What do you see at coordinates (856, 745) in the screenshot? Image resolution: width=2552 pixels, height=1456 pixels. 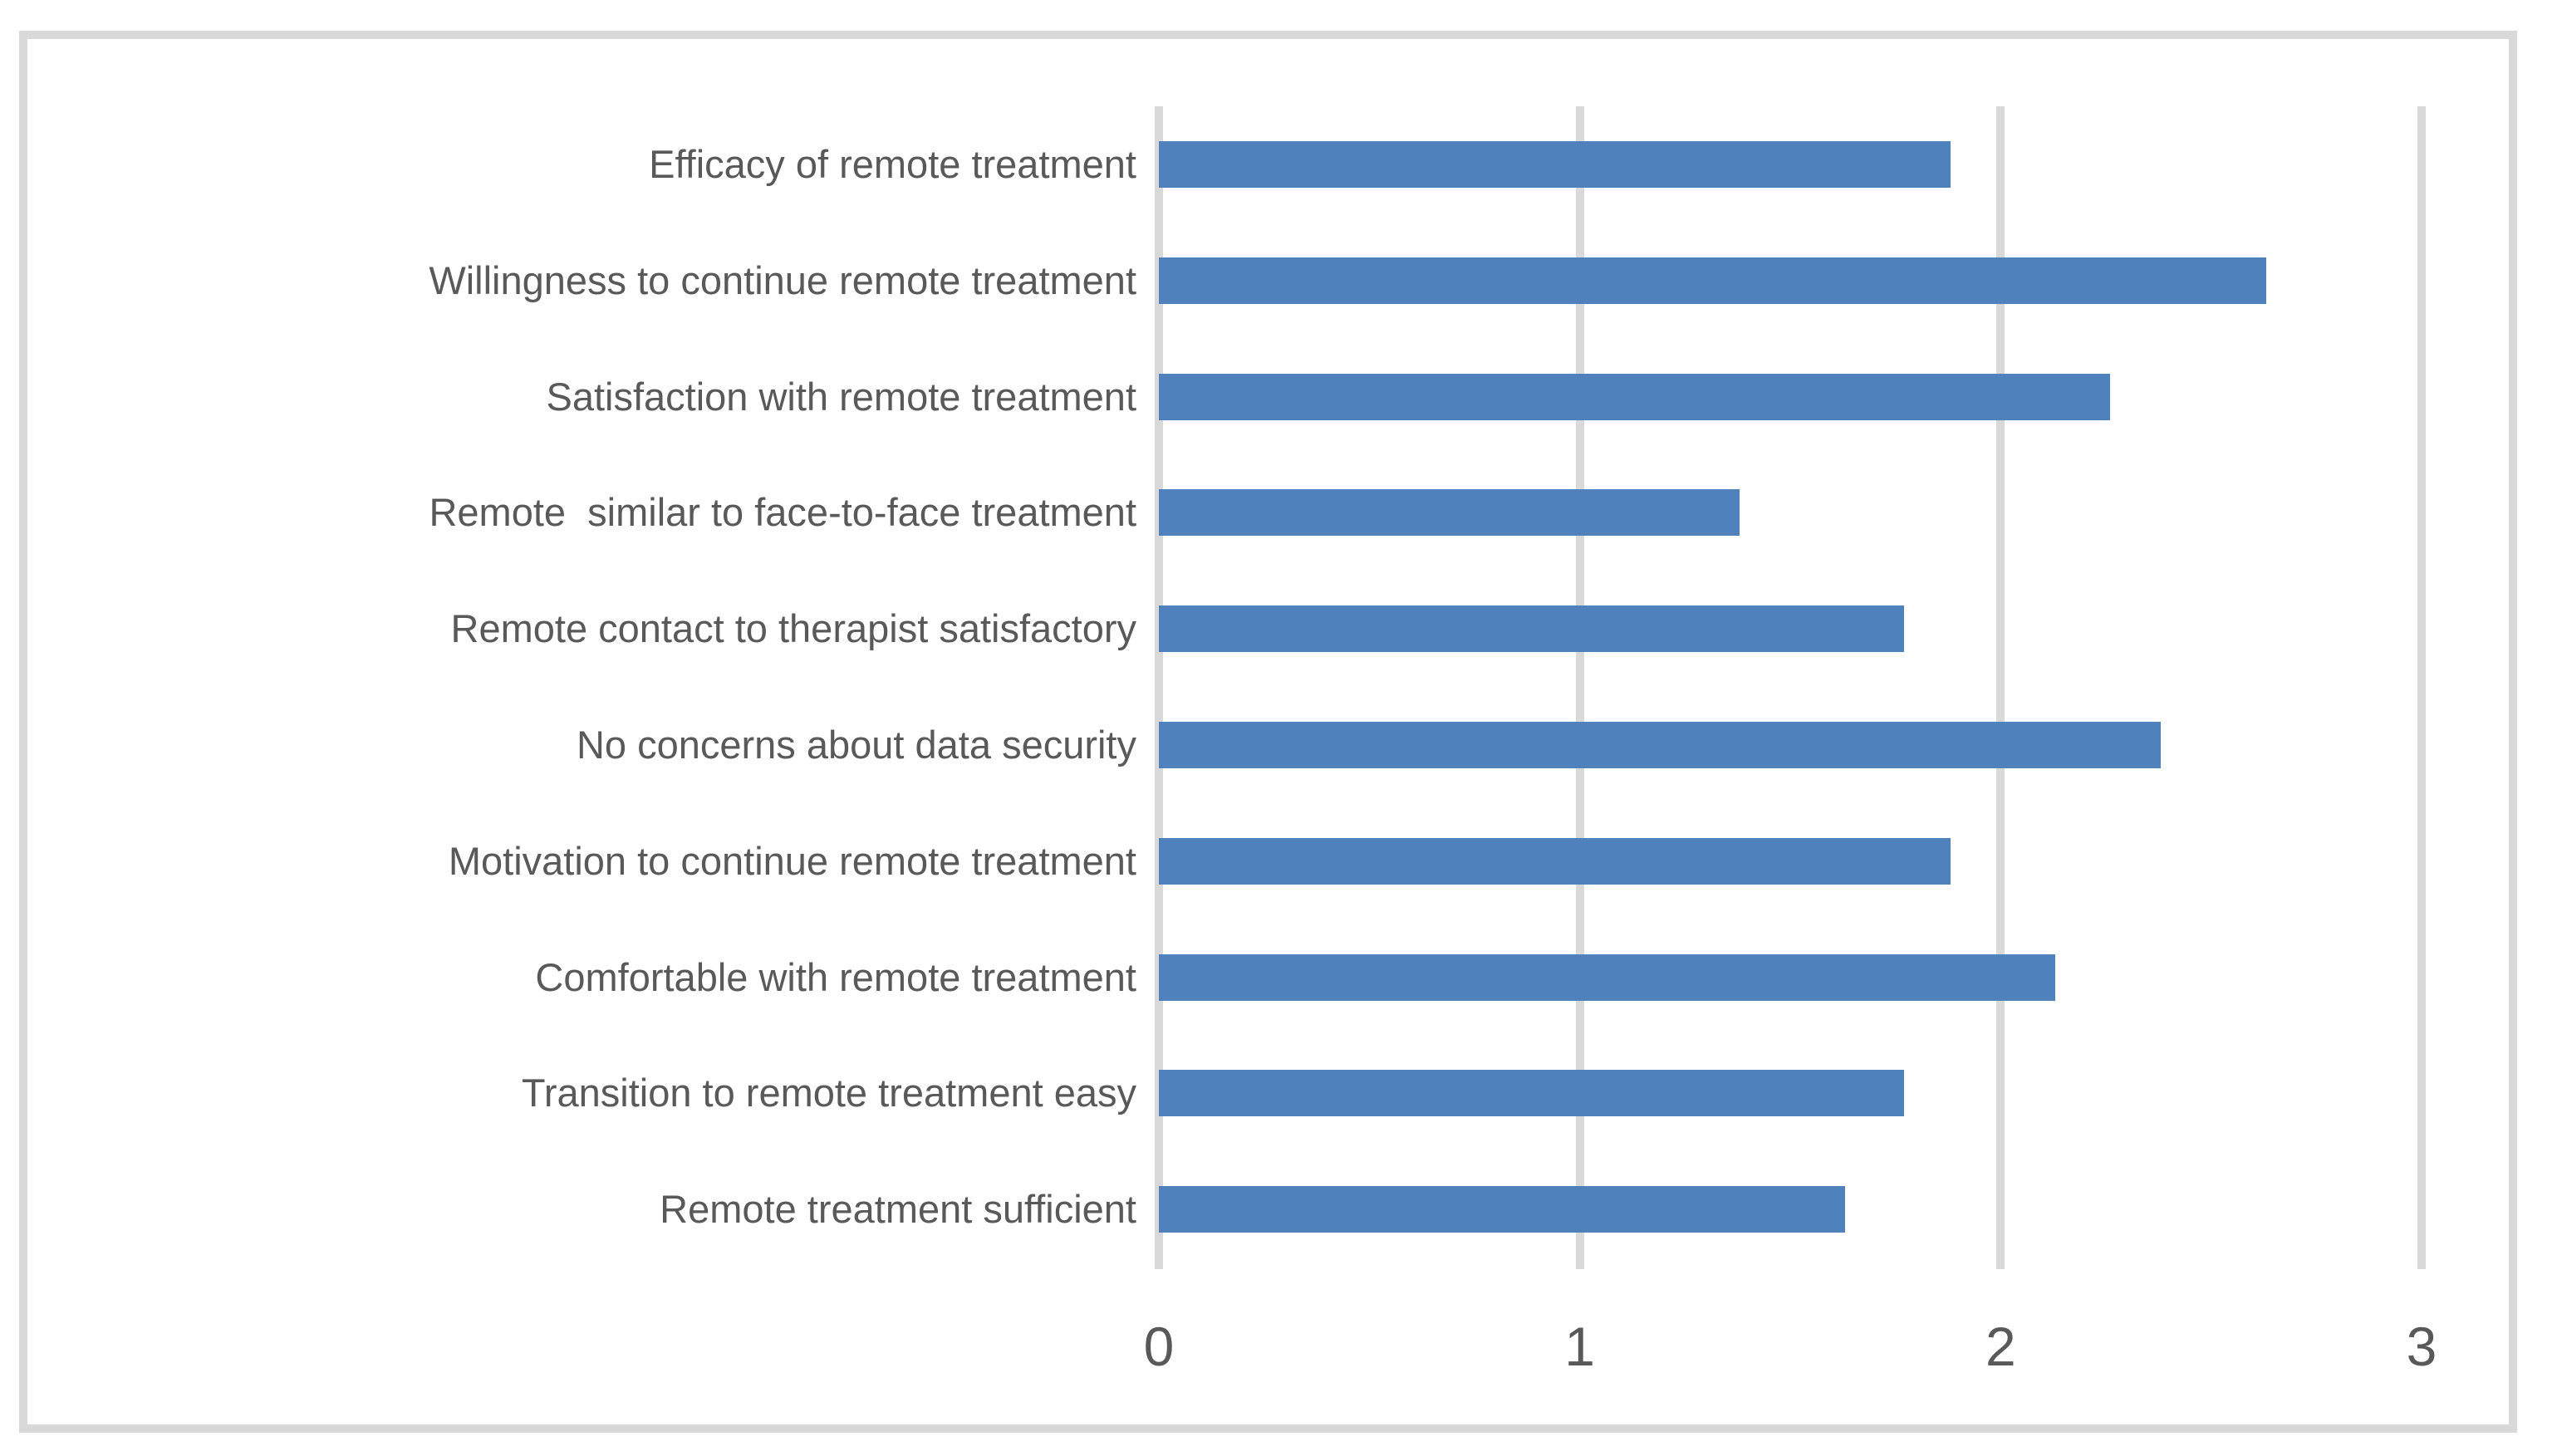 I see `category-label: No concerns about data security` at bounding box center [856, 745].